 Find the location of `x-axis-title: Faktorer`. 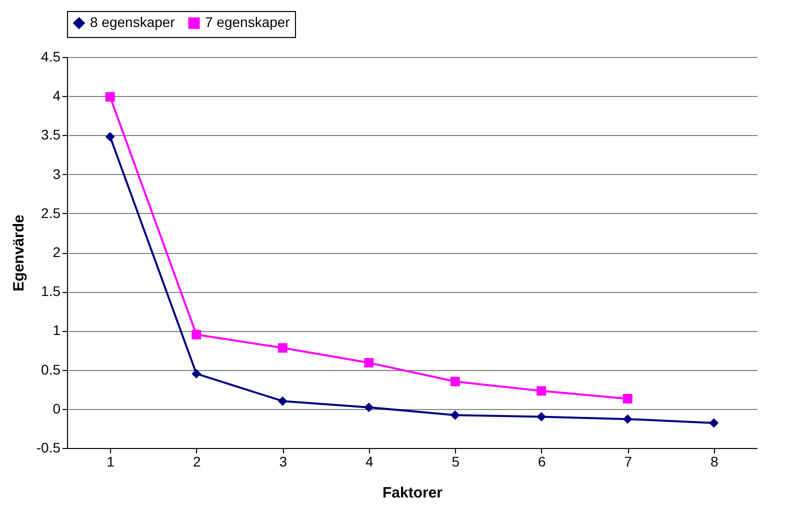

x-axis-title: Faktorer is located at coordinates (412, 493).